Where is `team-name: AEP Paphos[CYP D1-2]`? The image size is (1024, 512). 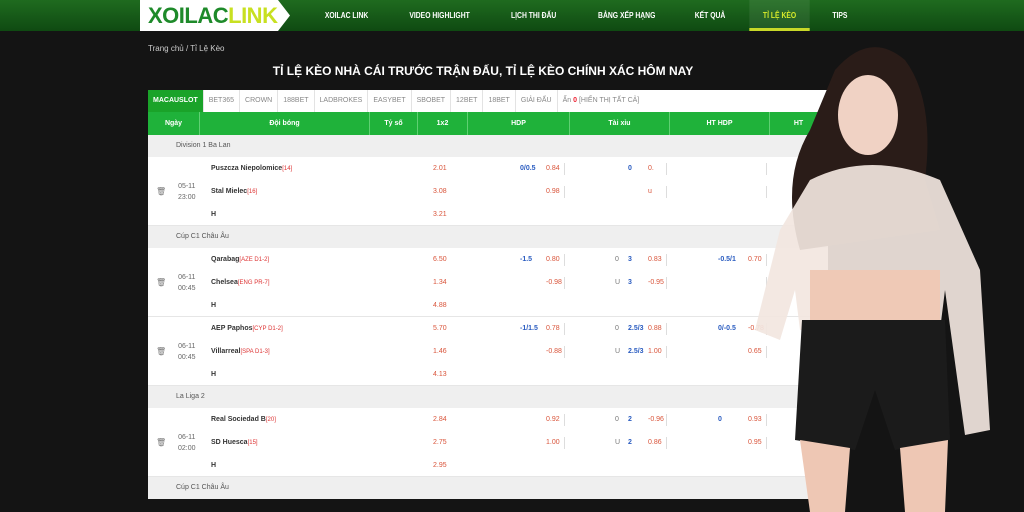
team-name: AEP Paphos[CYP D1-2] is located at coordinates (247, 329).